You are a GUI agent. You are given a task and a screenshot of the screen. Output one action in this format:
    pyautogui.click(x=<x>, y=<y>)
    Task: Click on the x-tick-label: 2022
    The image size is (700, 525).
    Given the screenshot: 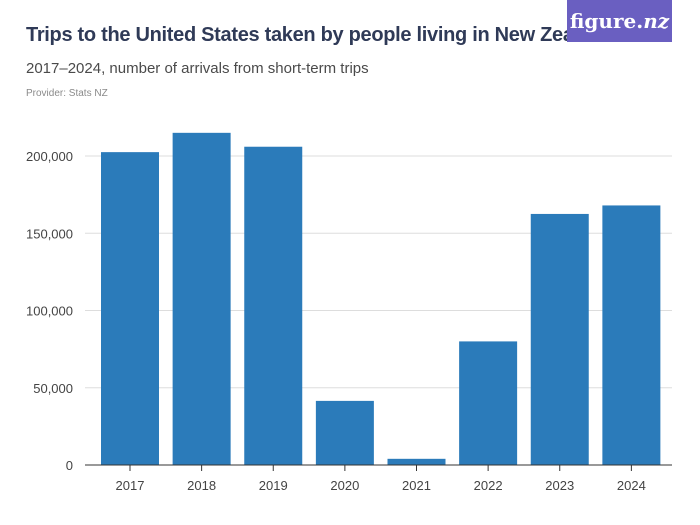 What is the action you would take?
    pyautogui.click(x=488, y=485)
    